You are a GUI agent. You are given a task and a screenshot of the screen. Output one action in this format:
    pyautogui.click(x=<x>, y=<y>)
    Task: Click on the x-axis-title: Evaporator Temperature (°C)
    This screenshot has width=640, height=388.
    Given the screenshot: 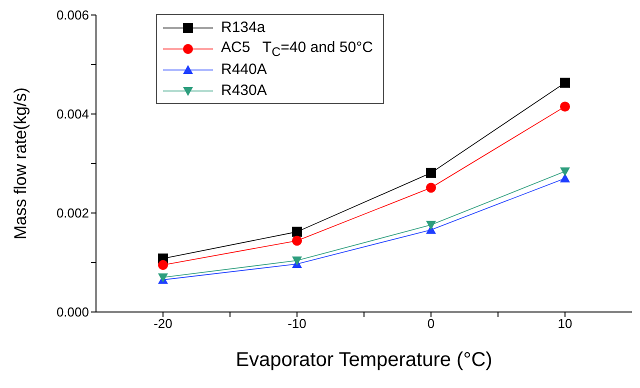 What is the action you would take?
    pyautogui.click(x=364, y=360)
    